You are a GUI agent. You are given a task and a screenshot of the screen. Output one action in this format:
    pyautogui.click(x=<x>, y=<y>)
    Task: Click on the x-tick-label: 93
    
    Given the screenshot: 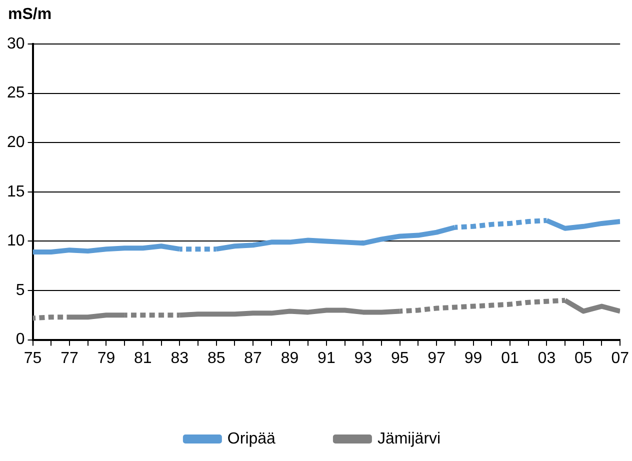 What is the action you would take?
    pyautogui.click(x=363, y=358)
    